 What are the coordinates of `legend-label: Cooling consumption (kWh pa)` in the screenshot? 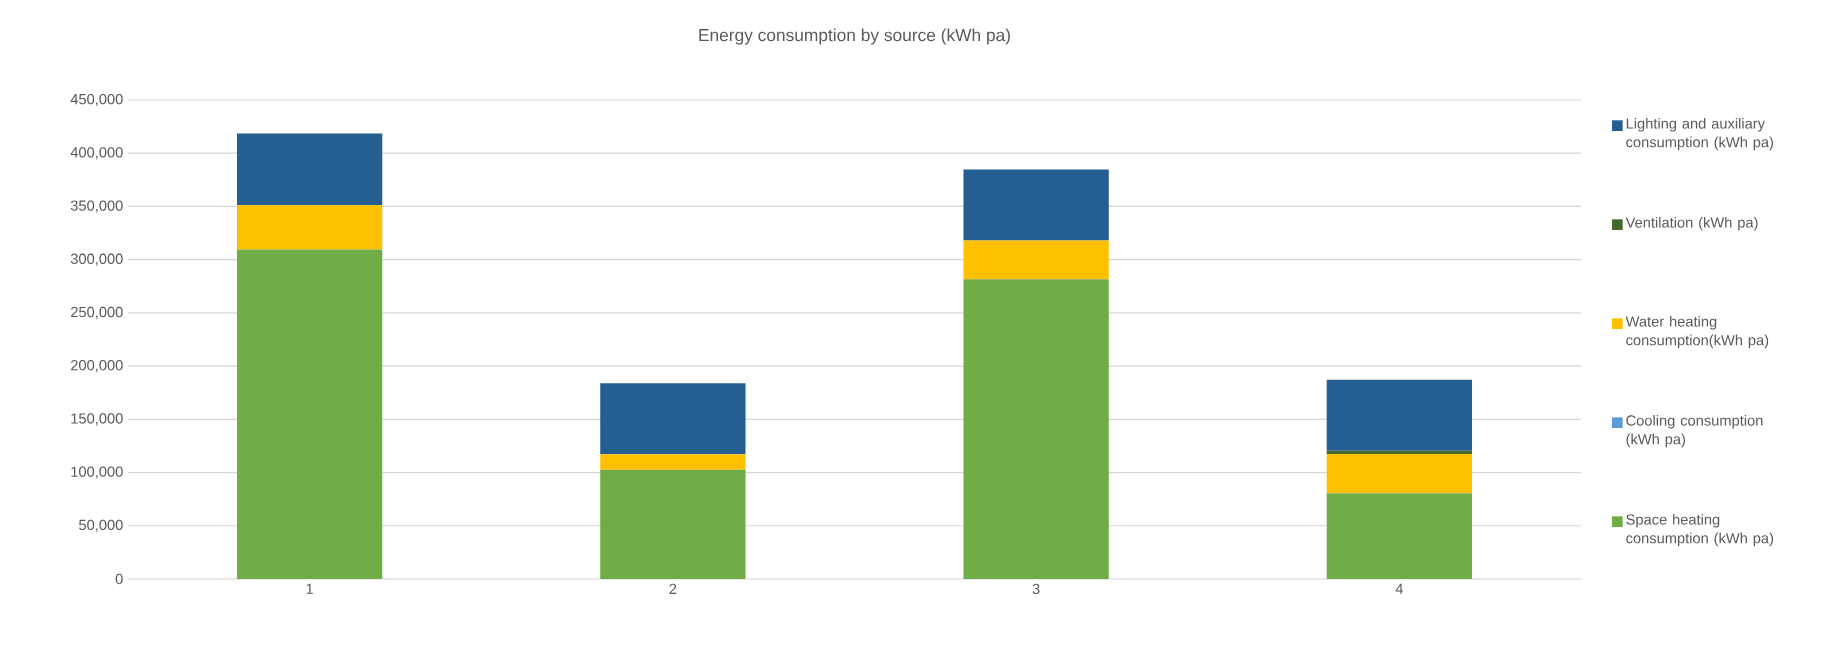 It's located at (1694, 431).